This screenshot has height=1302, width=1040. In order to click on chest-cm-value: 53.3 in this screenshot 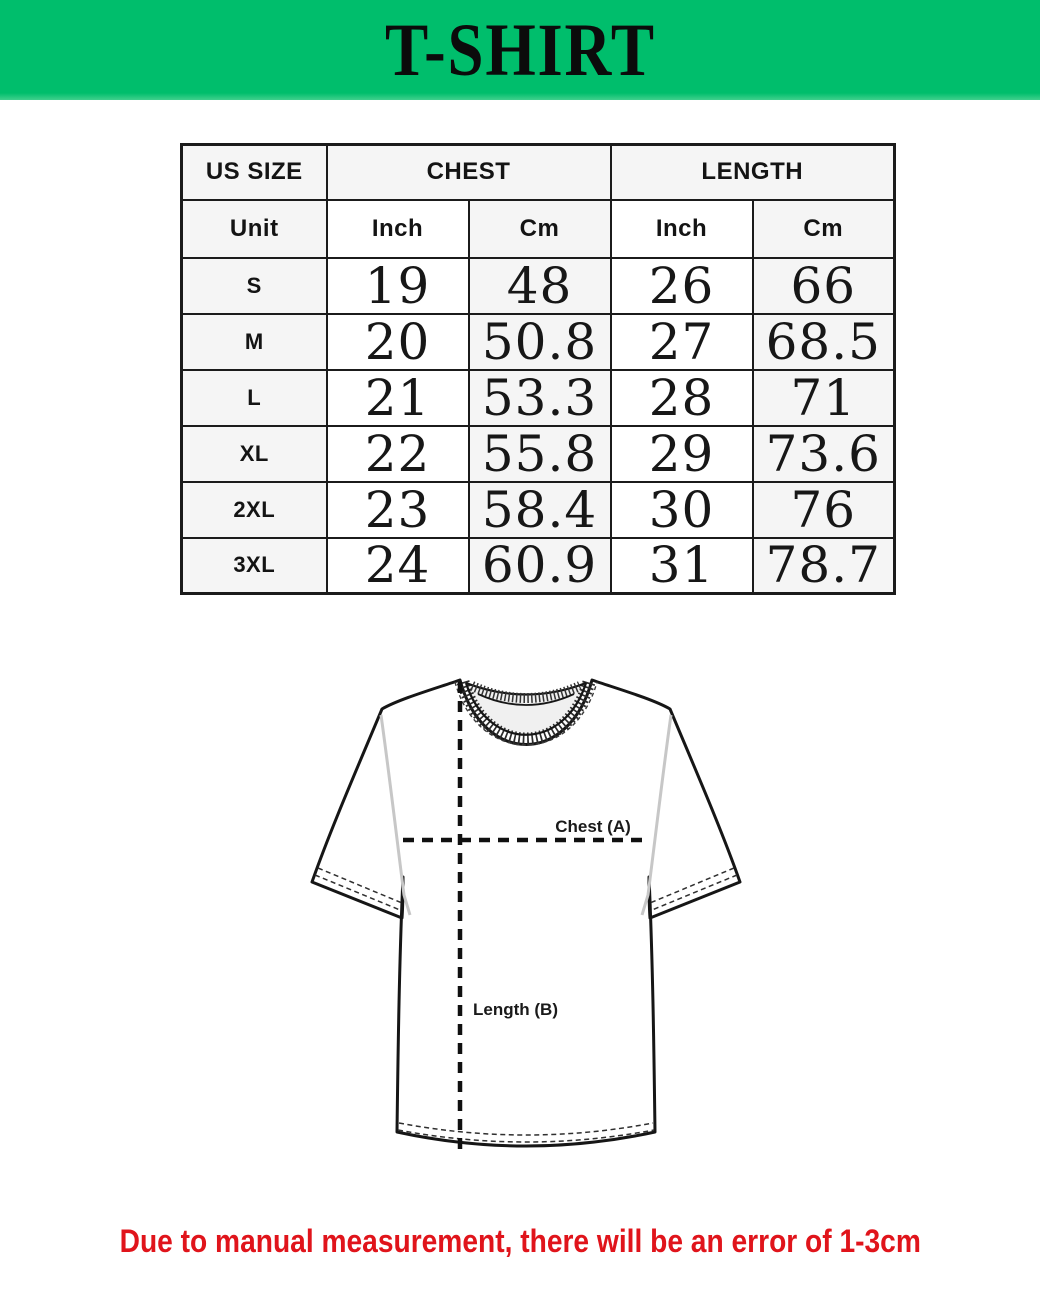, I will do `click(539, 397)`.